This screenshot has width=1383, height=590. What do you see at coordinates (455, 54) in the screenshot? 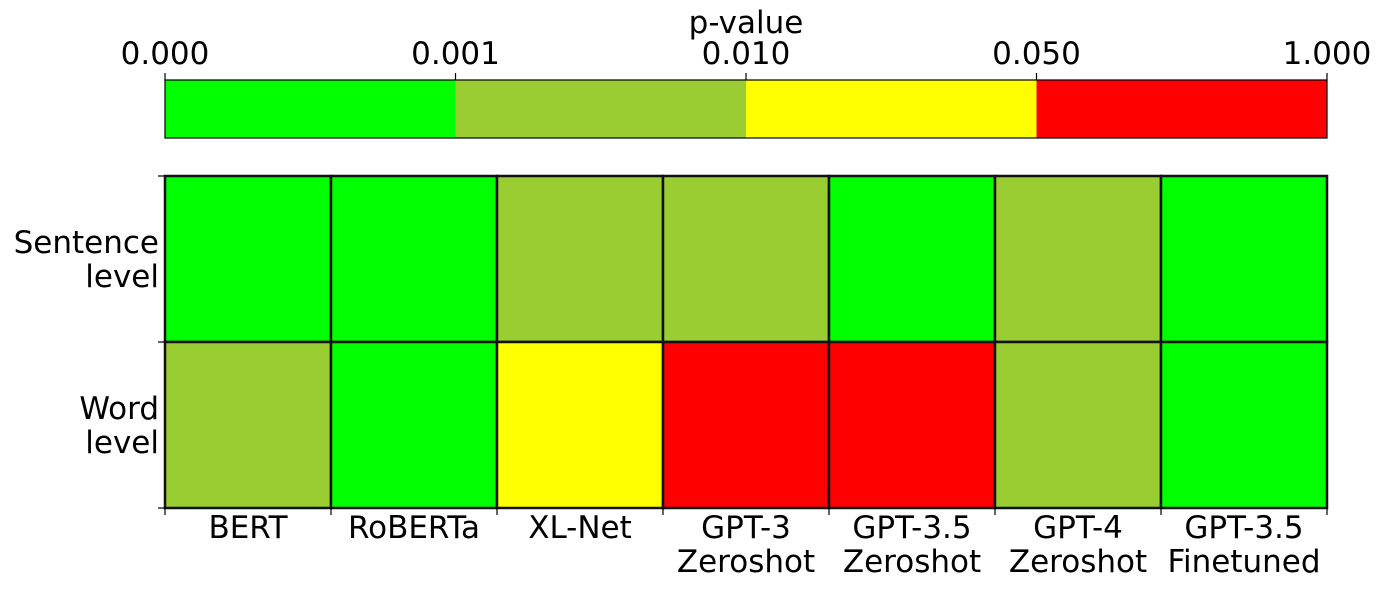
I see `colorbar-tick-label: 0.001` at bounding box center [455, 54].